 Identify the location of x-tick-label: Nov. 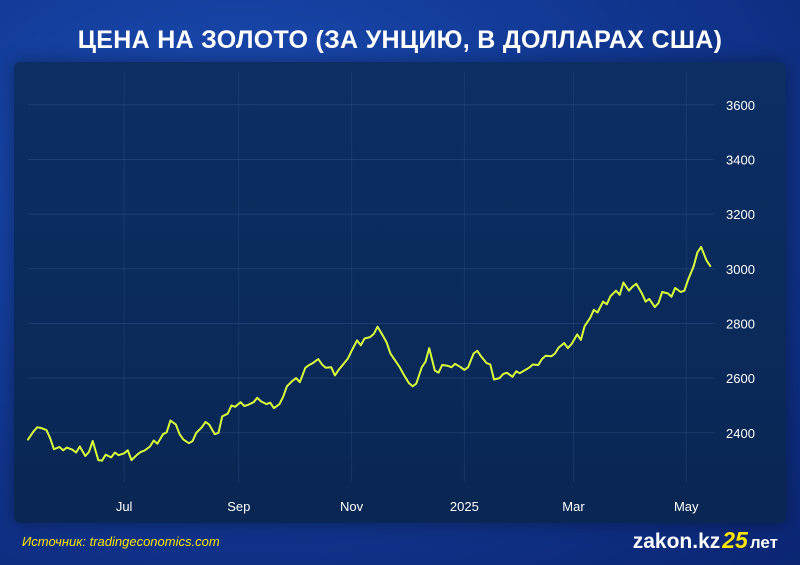
(352, 506).